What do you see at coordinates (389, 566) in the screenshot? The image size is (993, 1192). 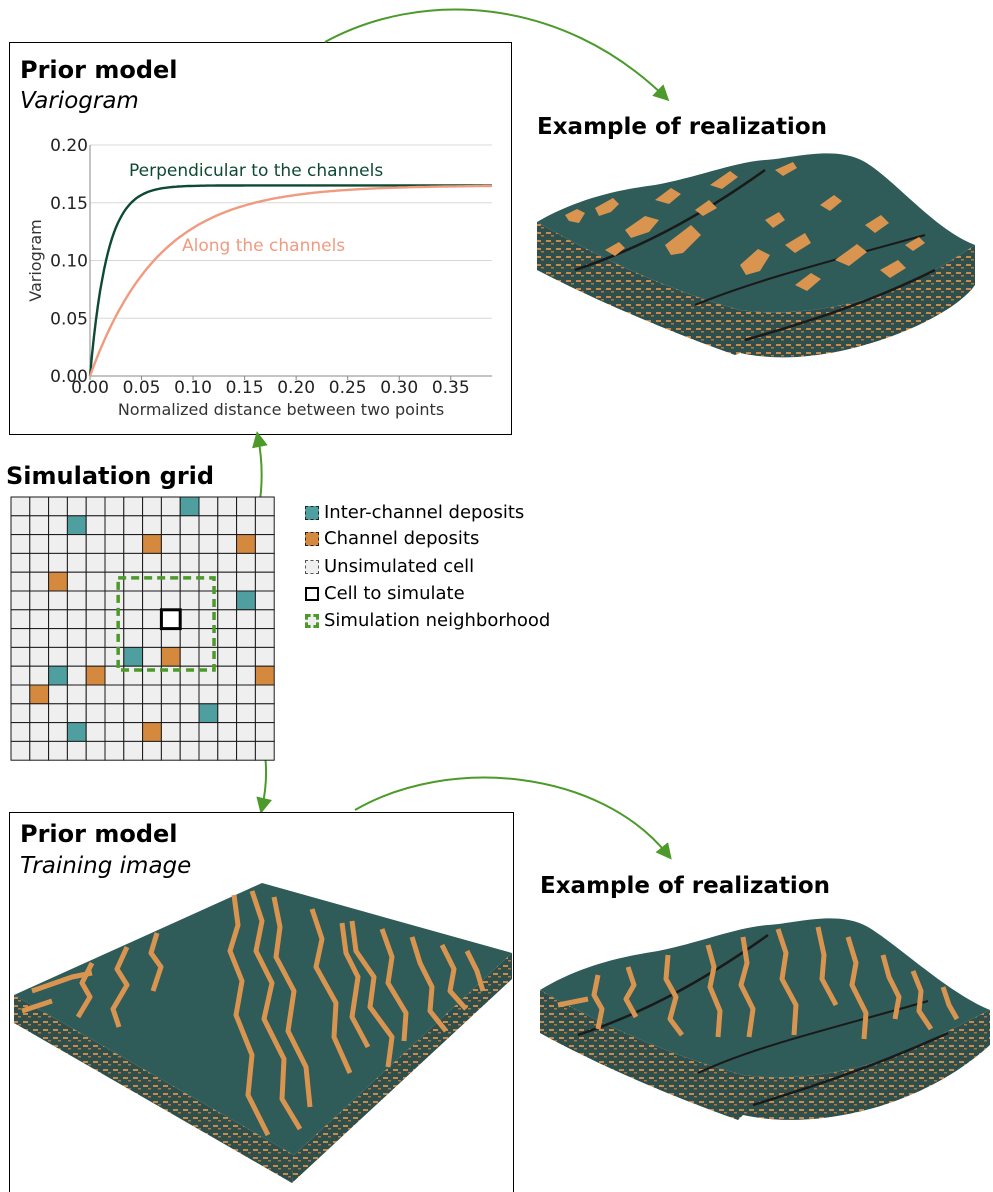 I see `legend-unsimulated: Unsimulated cell` at bounding box center [389, 566].